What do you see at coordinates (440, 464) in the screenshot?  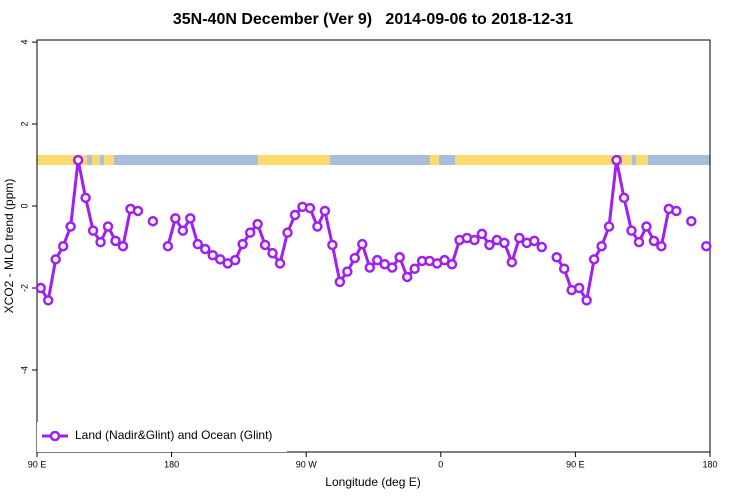 I see `x-tick-label: 0` at bounding box center [440, 464].